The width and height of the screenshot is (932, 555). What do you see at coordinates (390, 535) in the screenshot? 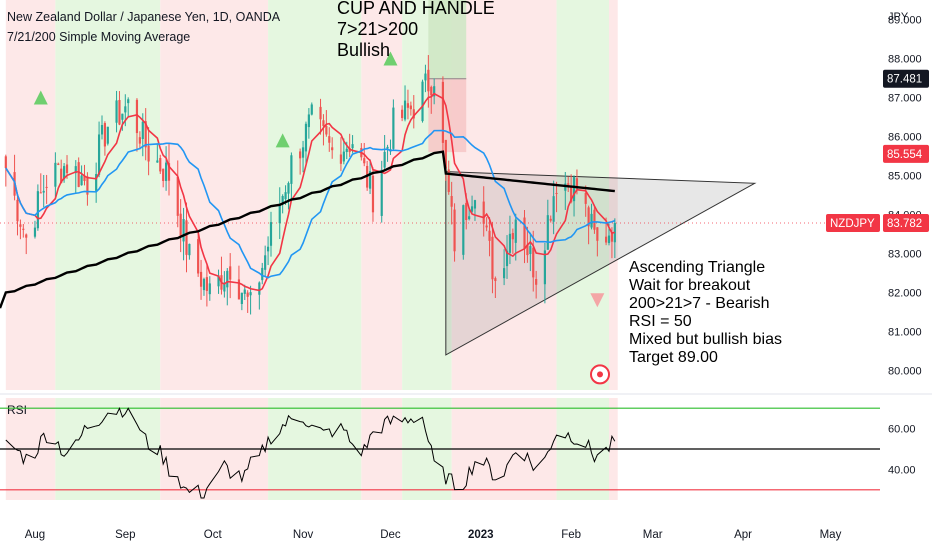
I see `x-tick-label: Dec` at bounding box center [390, 535].